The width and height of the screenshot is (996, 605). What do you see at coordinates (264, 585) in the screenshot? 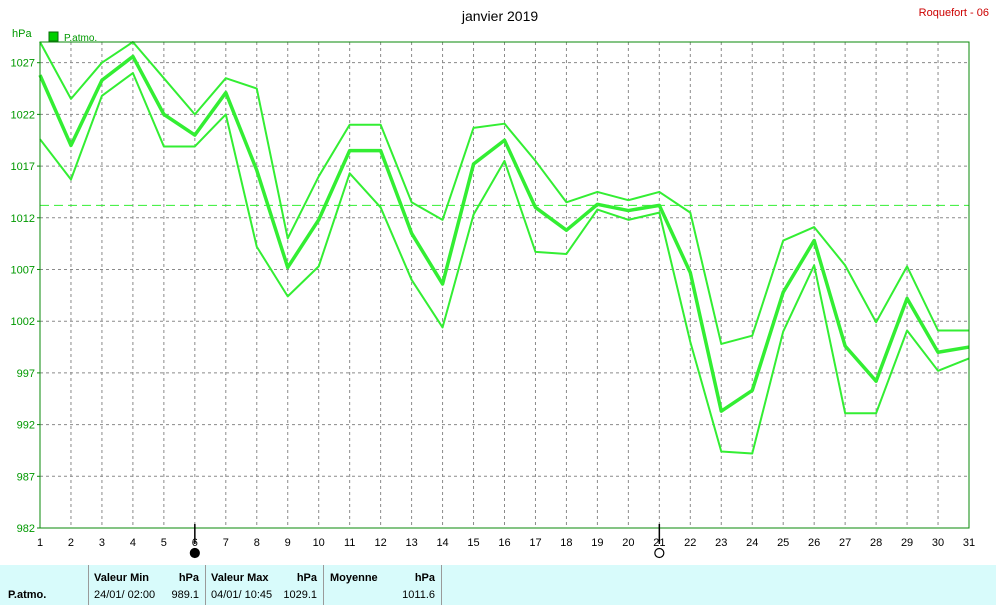
I see `max-cell: Valeur Max hPa 04/01/ 10:45 1029.1` at bounding box center [264, 585].